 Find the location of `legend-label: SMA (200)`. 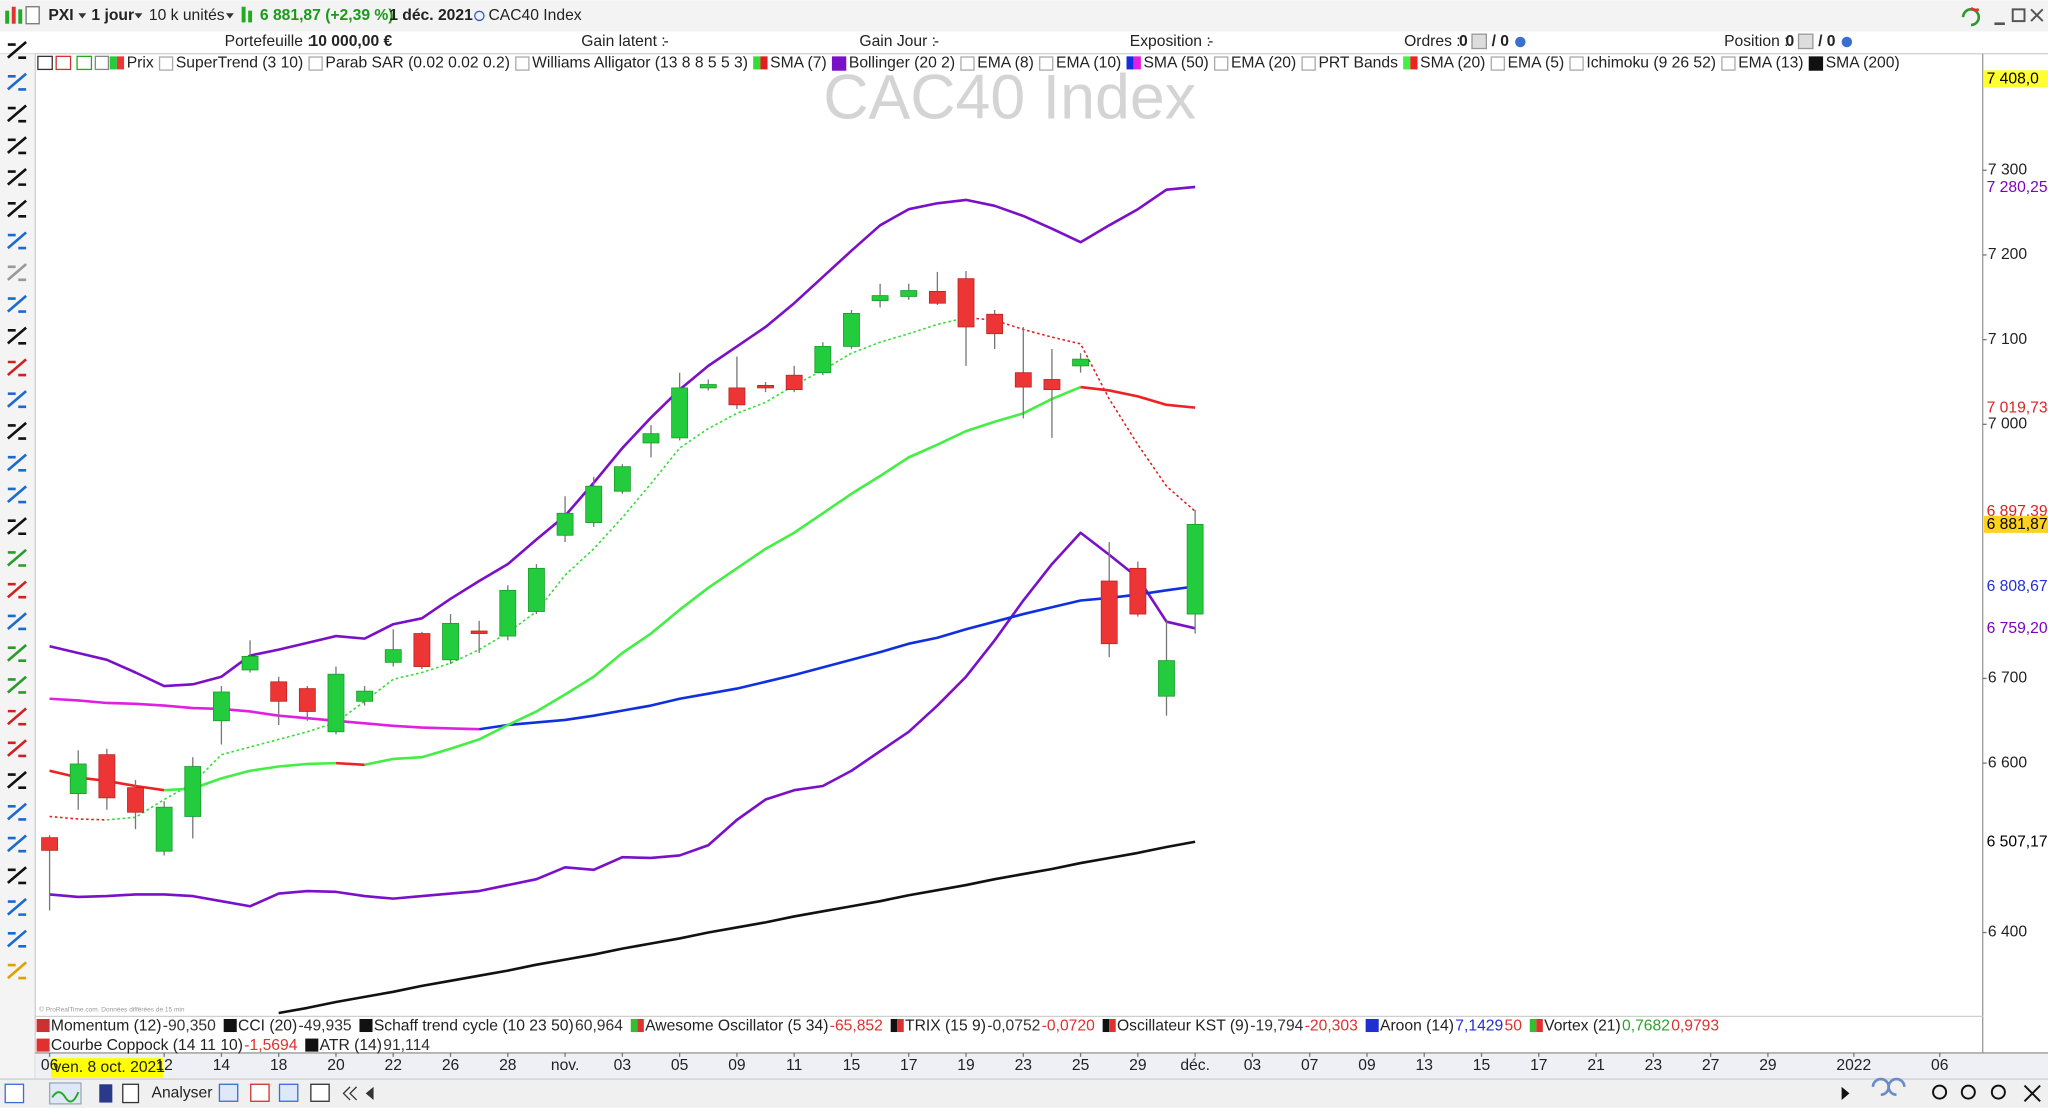

legend-label: SMA (200) is located at coordinates (1863, 63).